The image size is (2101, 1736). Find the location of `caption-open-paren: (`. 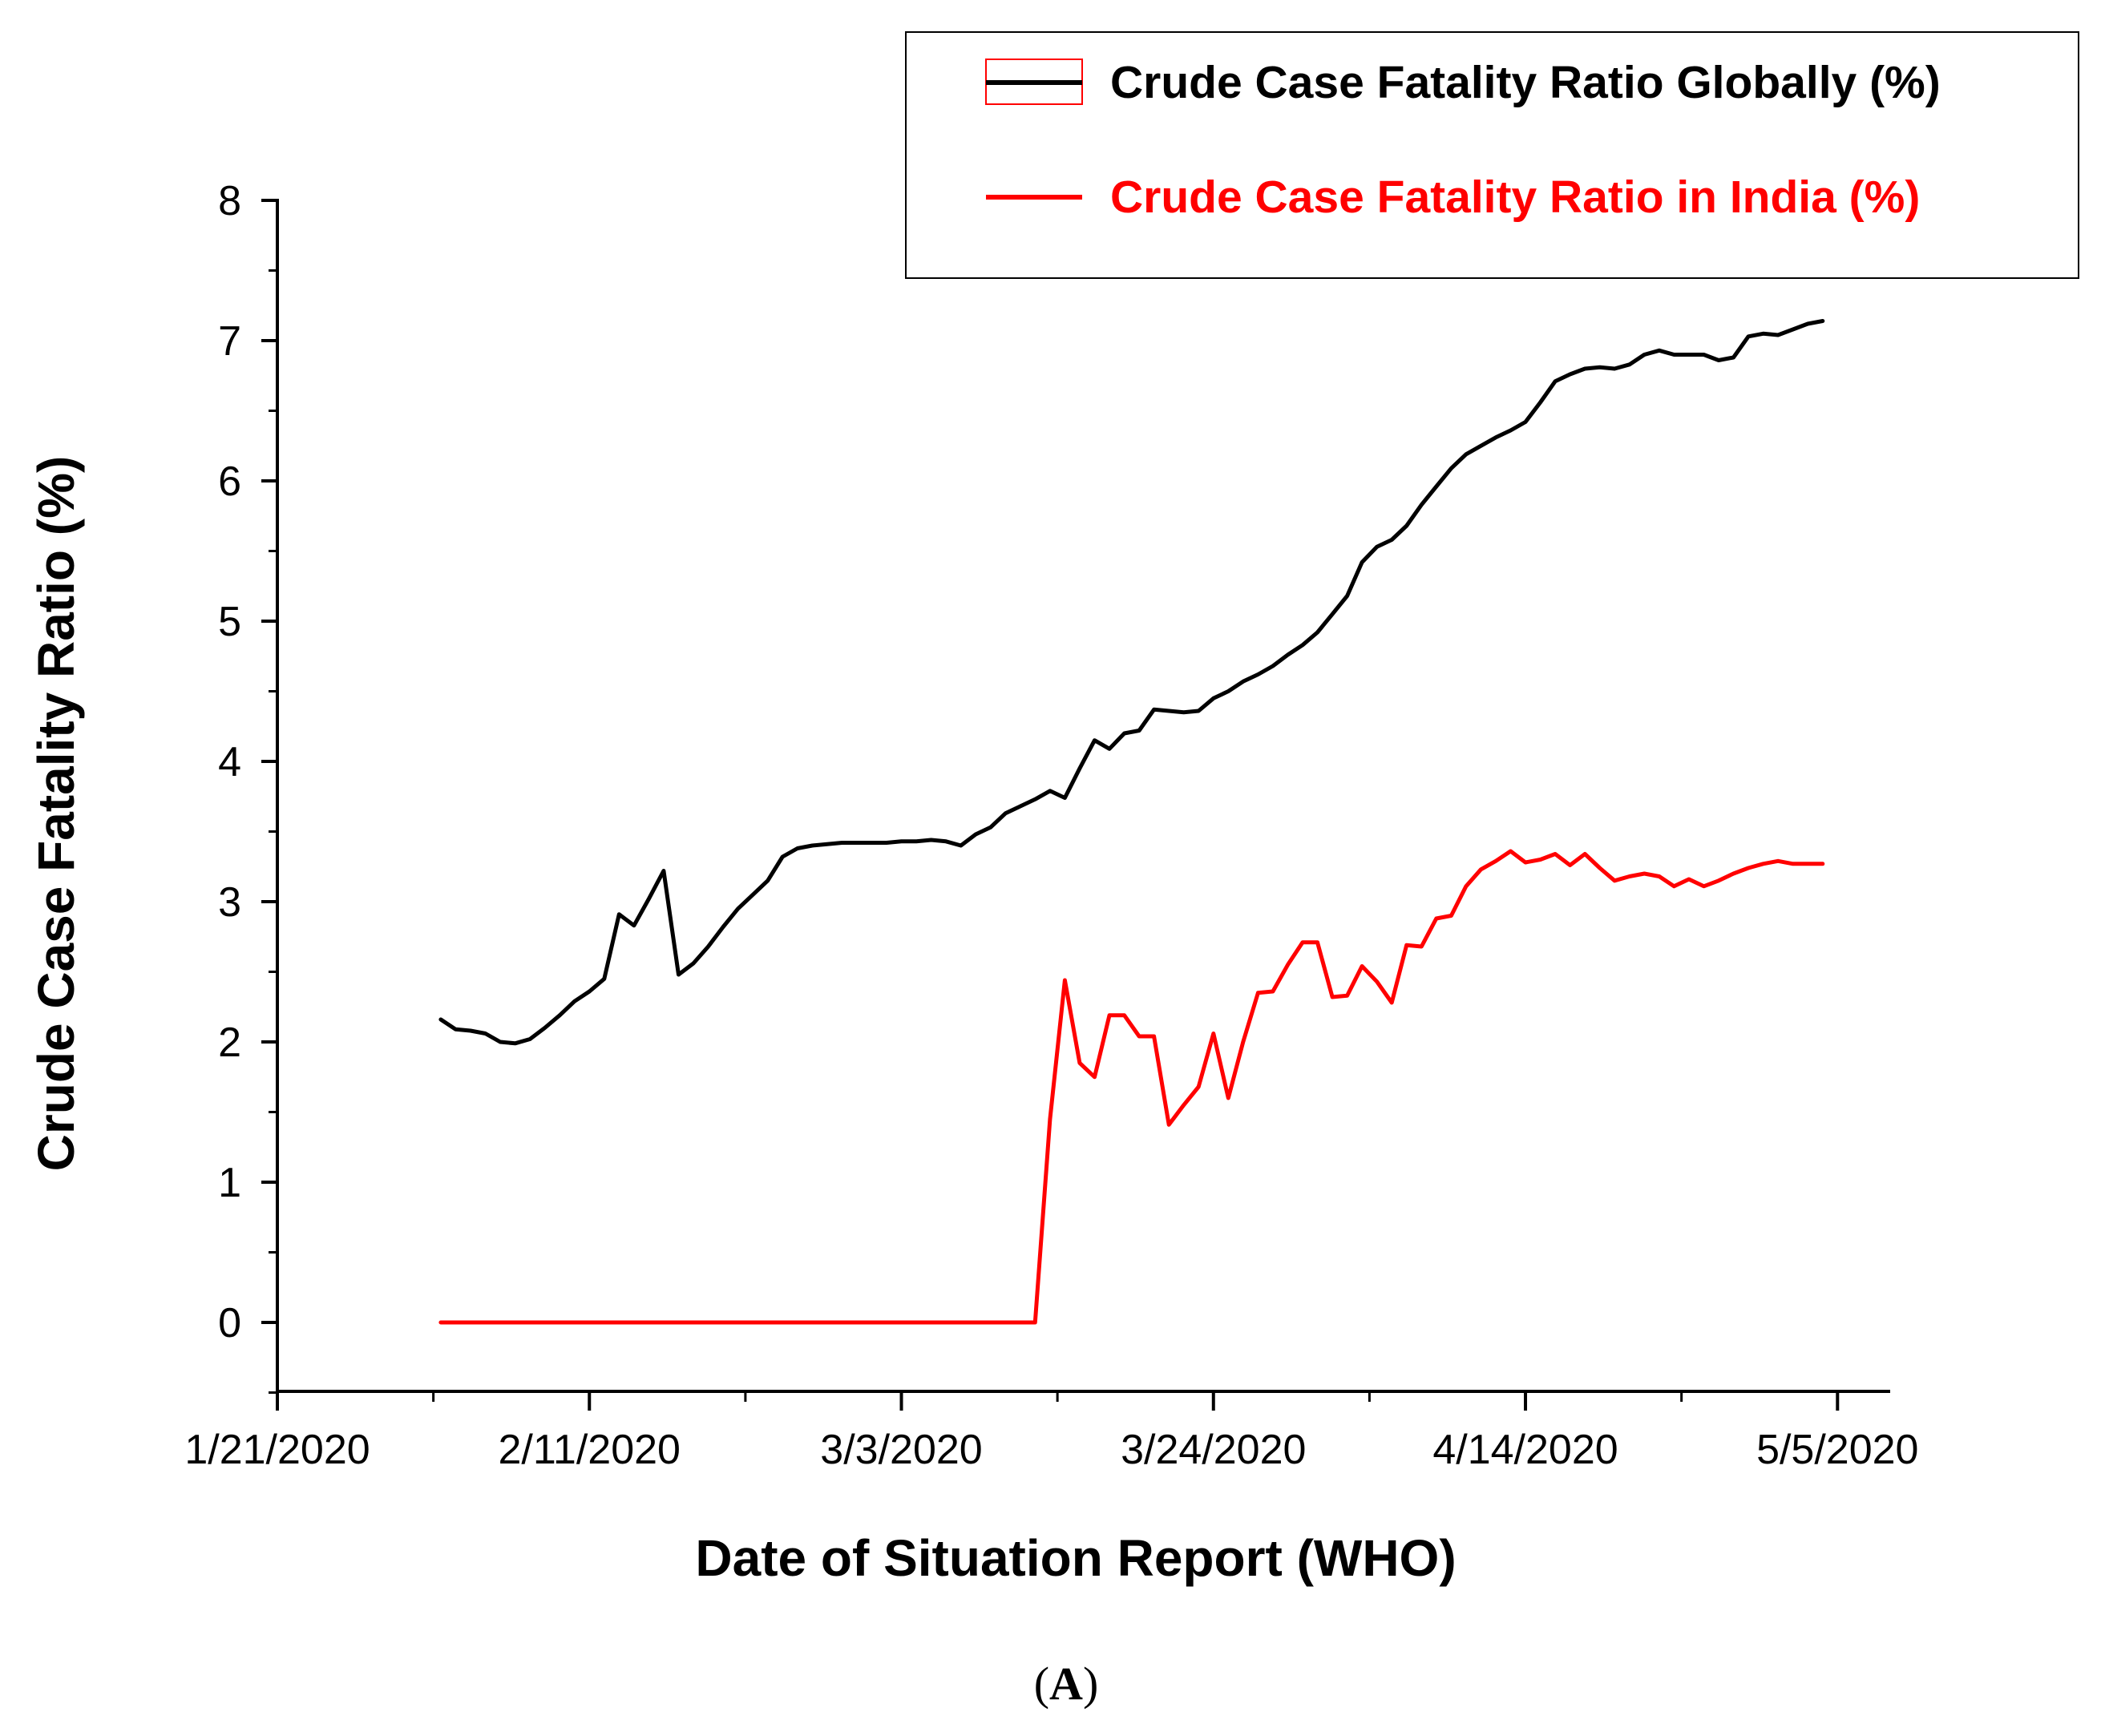

caption-open-paren: ( is located at coordinates (1042, 1683).